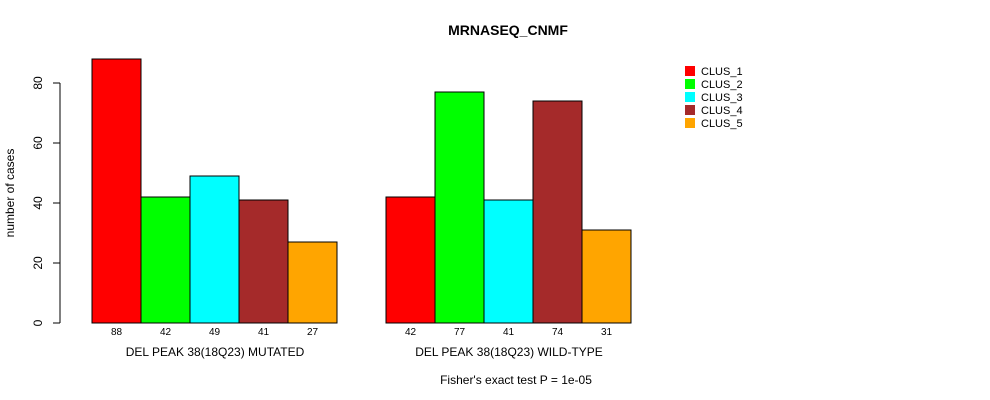  Describe the element at coordinates (516, 380) in the screenshot. I see `footnote: Fisher's exact test P = 1e-05` at that location.